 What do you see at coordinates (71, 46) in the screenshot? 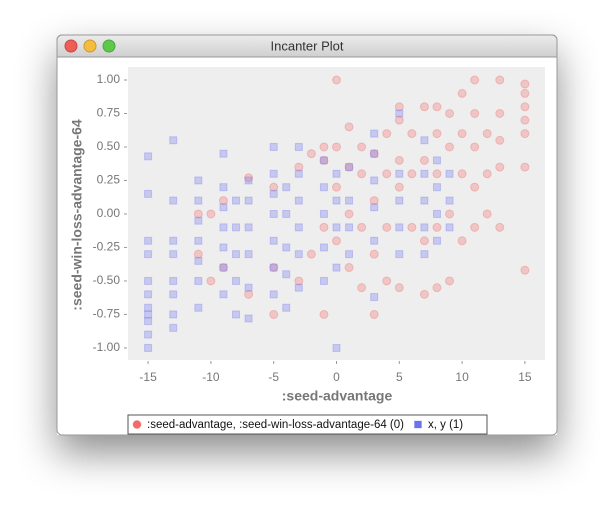
I see `close-button` at bounding box center [71, 46].